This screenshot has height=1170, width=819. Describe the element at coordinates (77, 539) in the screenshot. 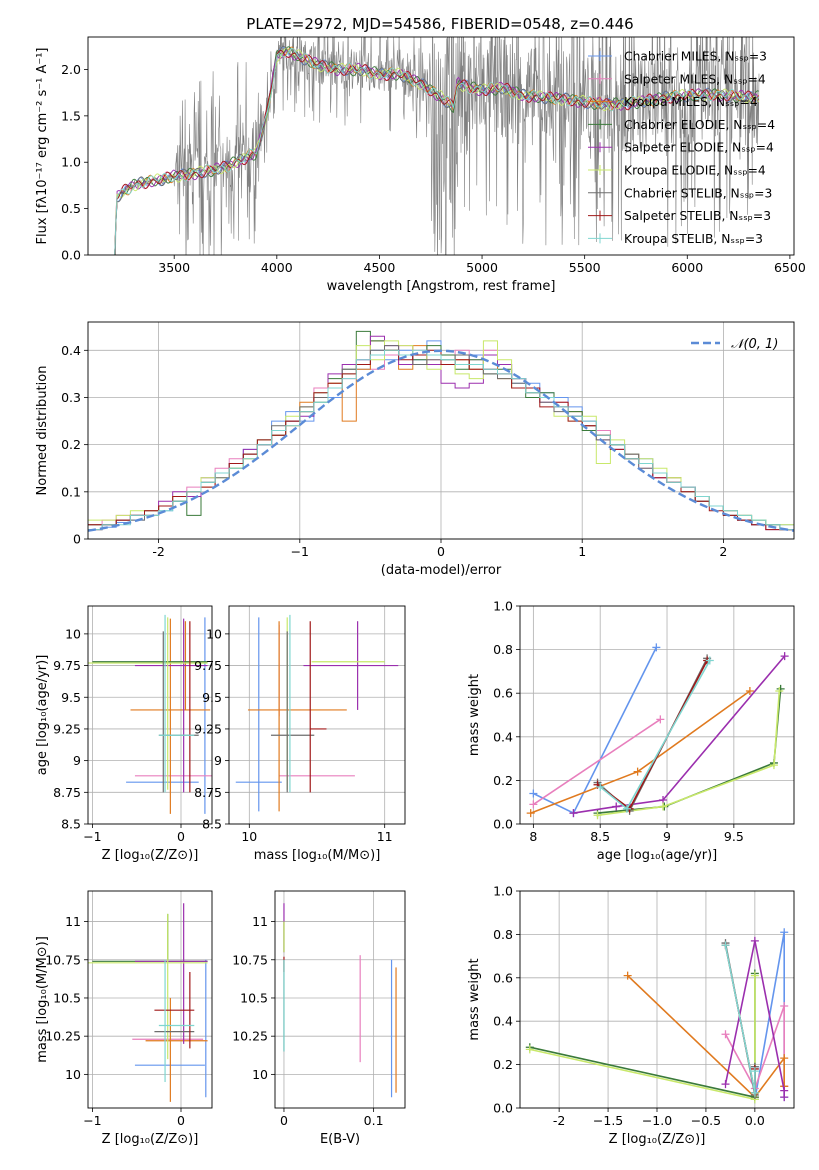

I see `y-tick-label: 0` at that location.